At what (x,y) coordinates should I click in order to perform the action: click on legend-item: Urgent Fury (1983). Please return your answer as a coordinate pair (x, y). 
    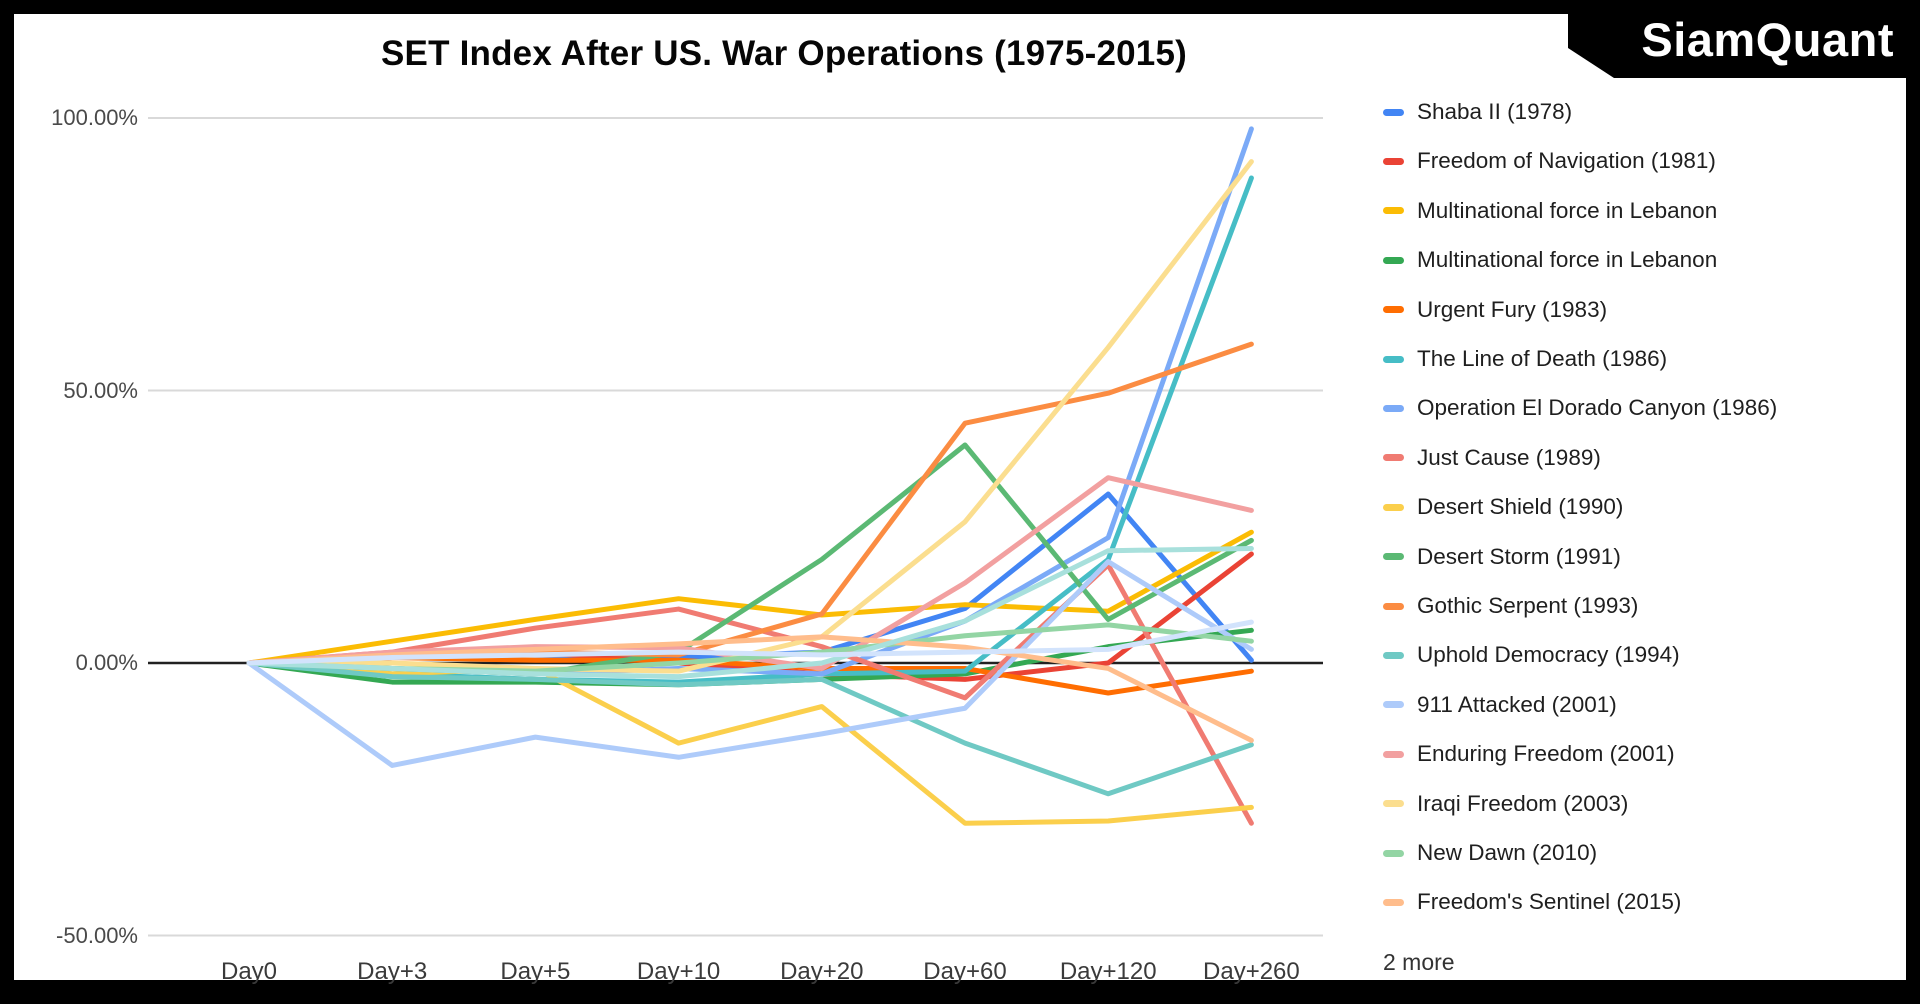
    Looking at the image, I should click on (1495, 310).